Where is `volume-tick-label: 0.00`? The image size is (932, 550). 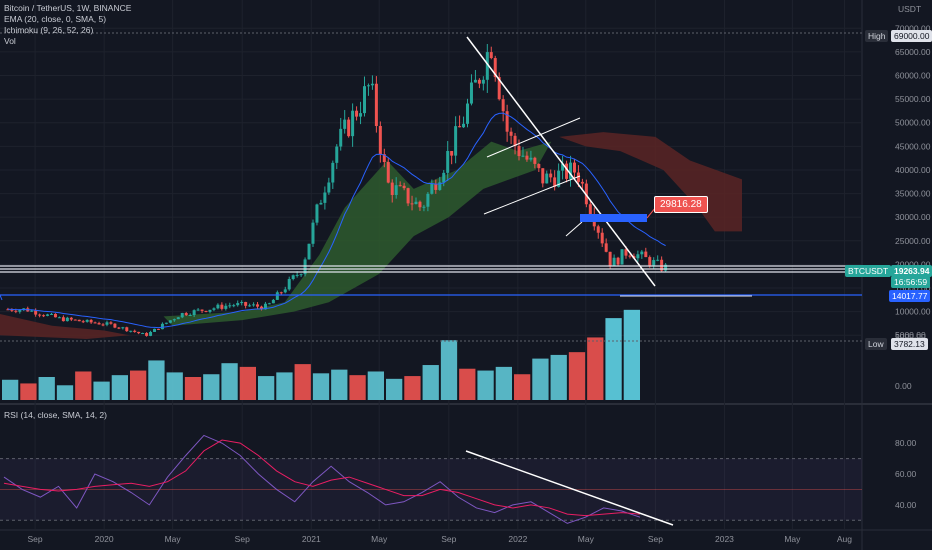
volume-tick-label: 0.00 is located at coordinates (903, 386).